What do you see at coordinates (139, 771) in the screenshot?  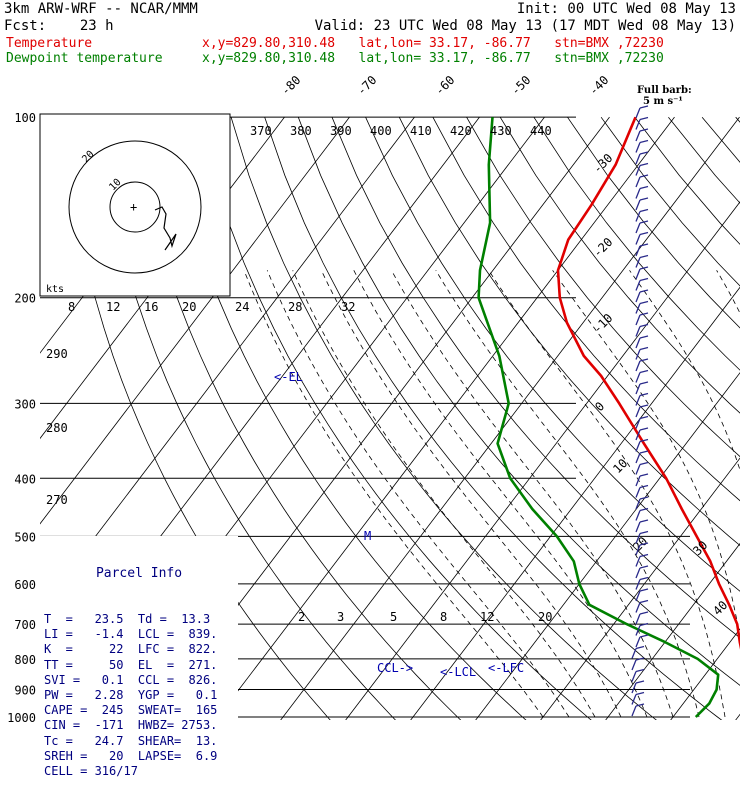 I see `parcel-row: CELL = 316/17` at bounding box center [139, 771].